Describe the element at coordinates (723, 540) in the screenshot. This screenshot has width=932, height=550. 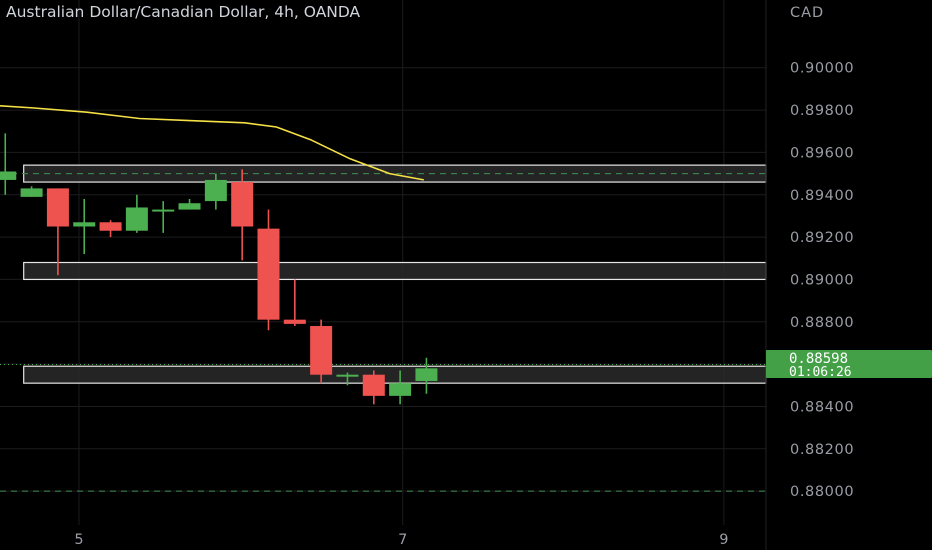
I see `time-tick-label: 9` at that location.